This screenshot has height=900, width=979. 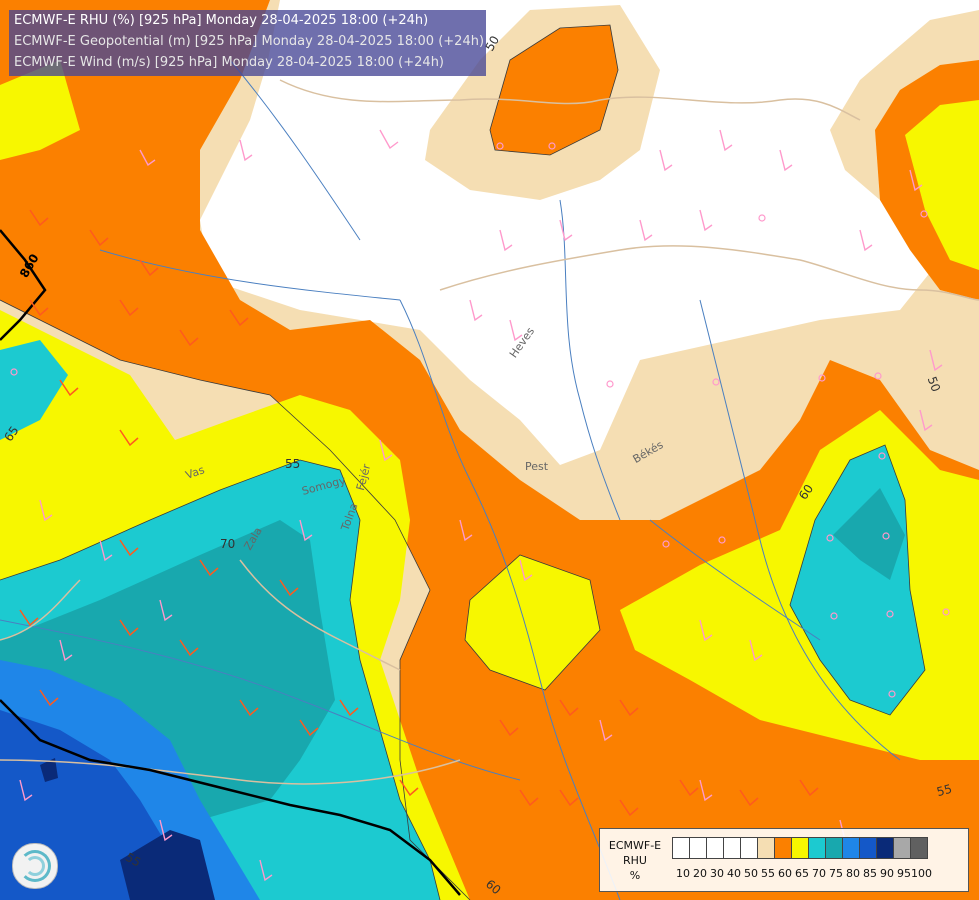 What do you see at coordinates (870, 873) in the screenshot?
I see `legend-tick-label: 85` at bounding box center [870, 873].